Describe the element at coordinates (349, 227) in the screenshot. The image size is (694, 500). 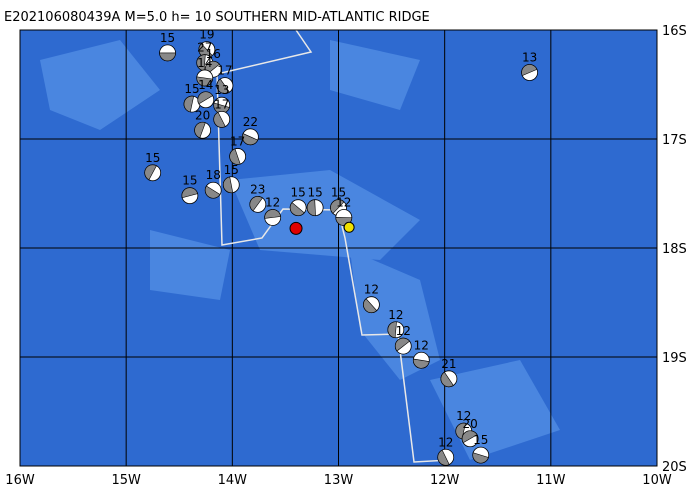
I see `second-event` at that location.